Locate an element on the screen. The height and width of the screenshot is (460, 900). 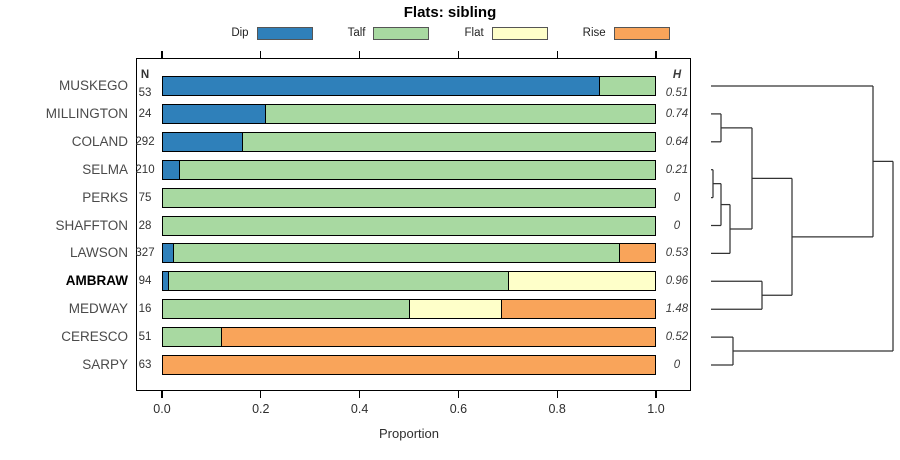
n-column-header: N is located at coordinates (145, 75).